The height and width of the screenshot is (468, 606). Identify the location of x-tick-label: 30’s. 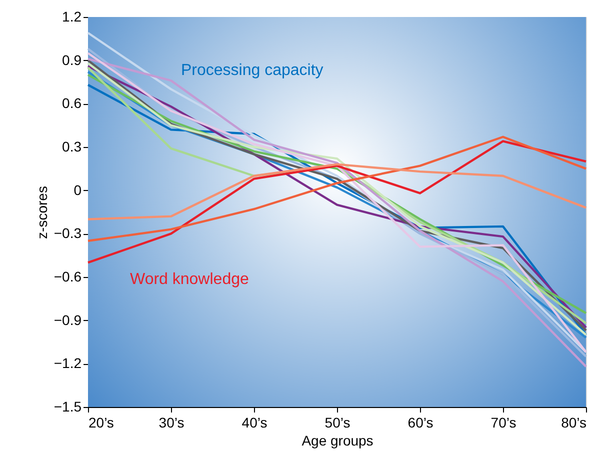
(171, 422).